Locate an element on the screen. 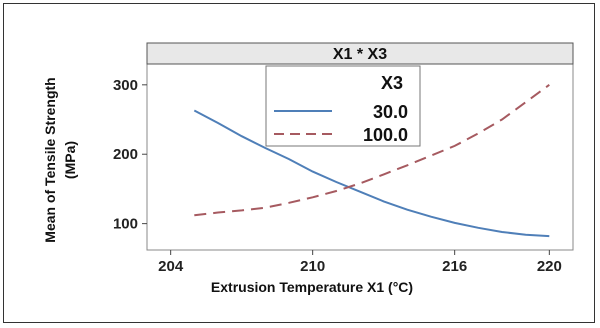 The image size is (600, 328). legend-label-100: 100.0 is located at coordinates (385, 135).